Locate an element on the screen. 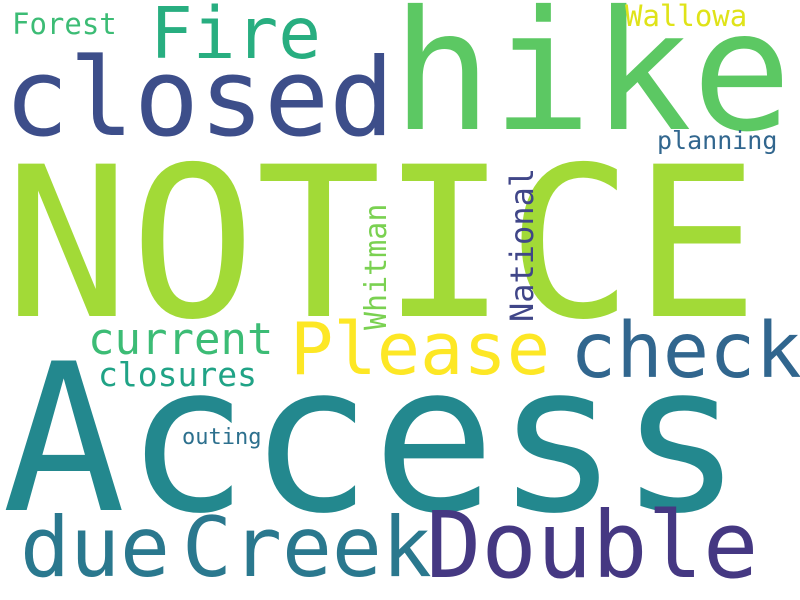  word-check: check is located at coordinates (685, 351).